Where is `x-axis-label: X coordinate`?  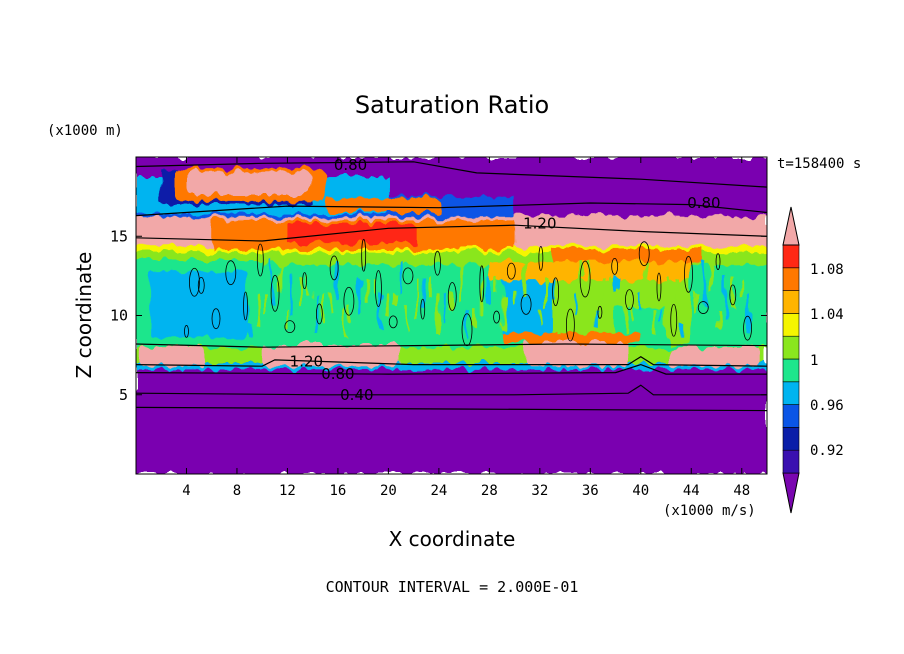 x-axis-label: X coordinate is located at coordinates (452, 539).